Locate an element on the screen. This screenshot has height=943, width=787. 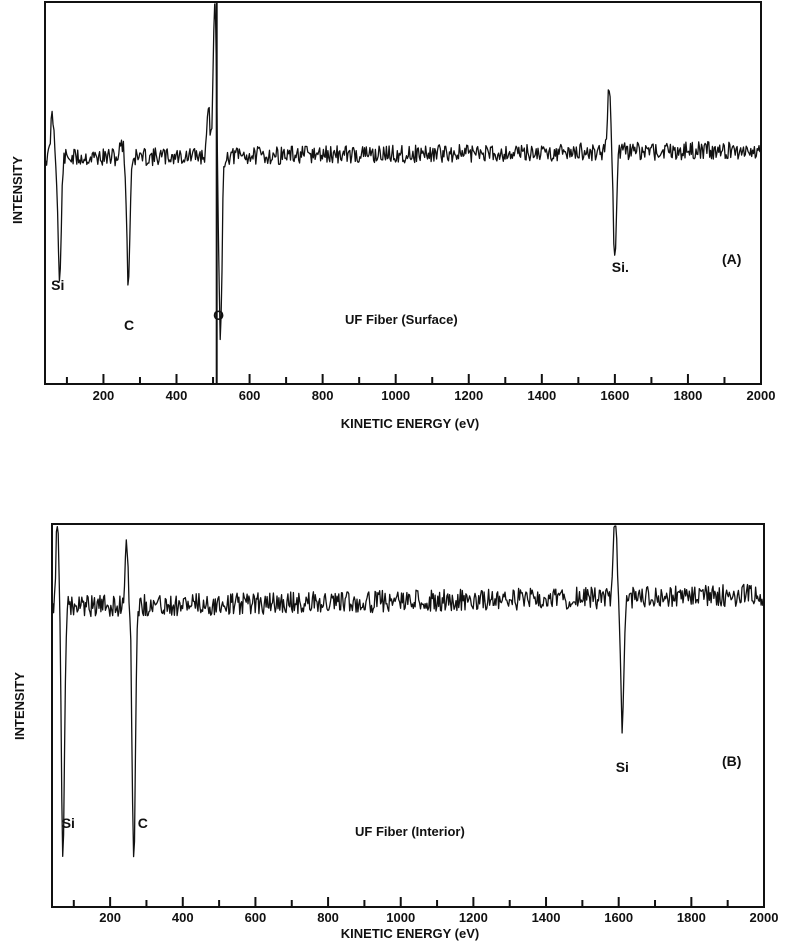
panel-a-peak-label-4: Si. is located at coordinates (620, 267).